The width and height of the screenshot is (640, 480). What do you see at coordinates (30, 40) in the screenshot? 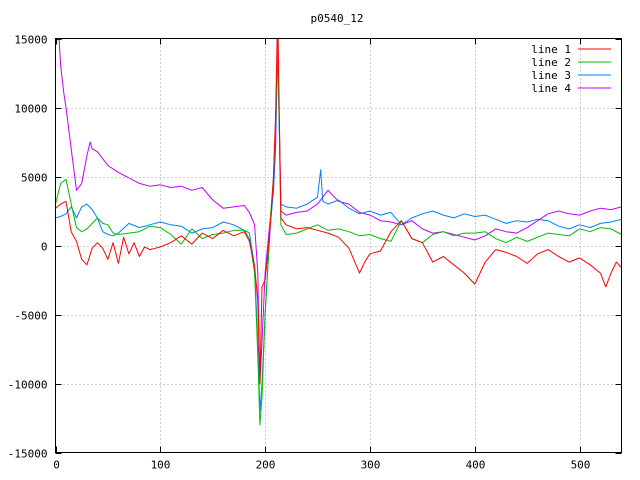
I see `y-tick-label: 15000` at bounding box center [30, 40].